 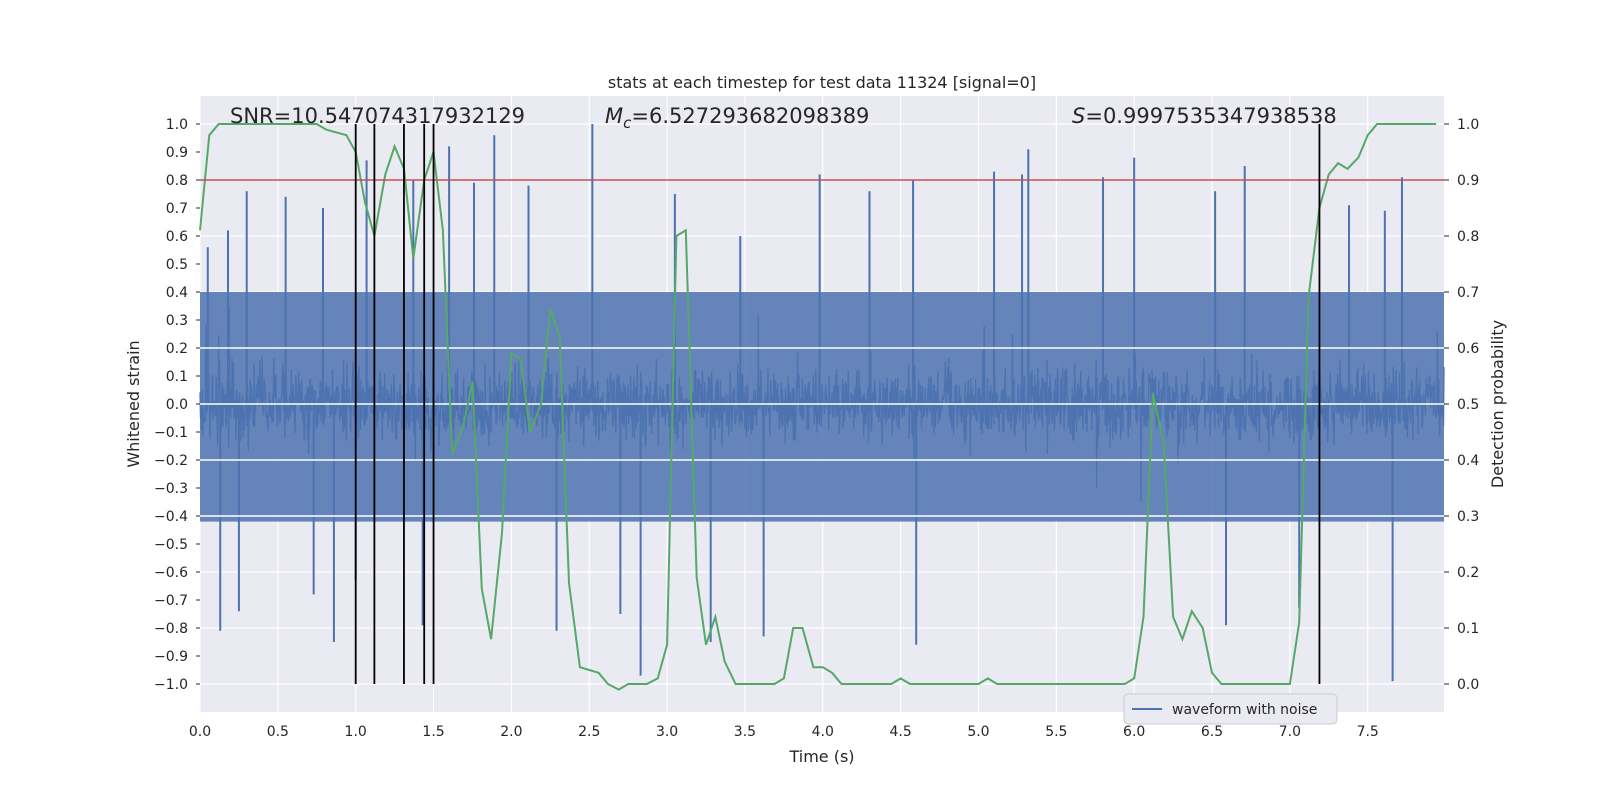 I want to click on y2-tick-label: 0.1, so click(x=1468, y=629).